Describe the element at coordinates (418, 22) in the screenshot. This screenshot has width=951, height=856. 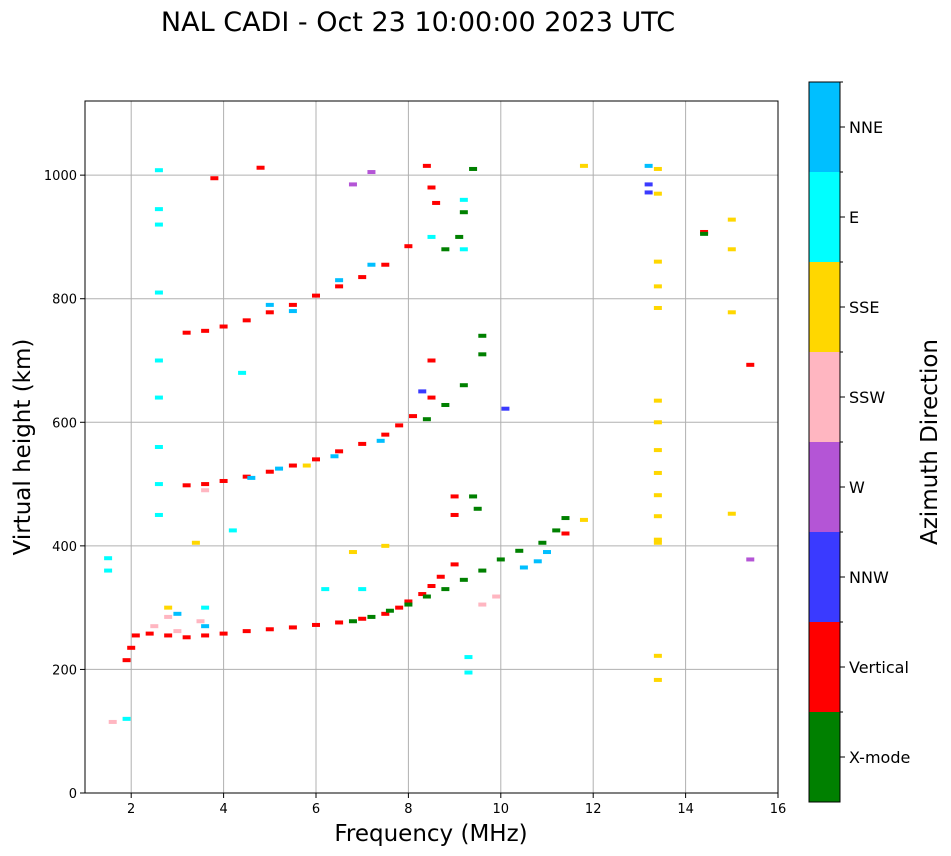
I see `chart-title: NAL CADI - Oct 23 10:00:00 2023 UTC` at that location.